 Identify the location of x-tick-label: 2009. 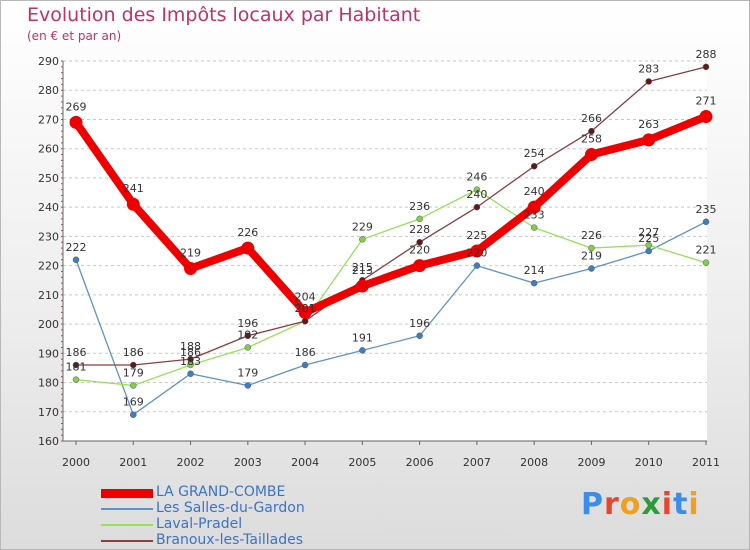
(591, 462).